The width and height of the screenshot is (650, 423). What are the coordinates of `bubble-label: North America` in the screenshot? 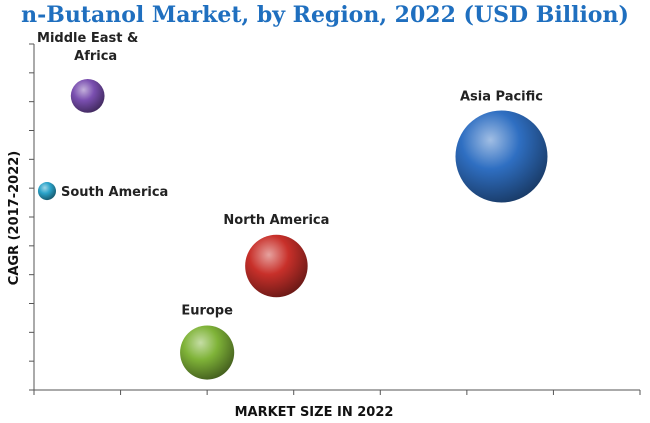 It's located at (276, 220).